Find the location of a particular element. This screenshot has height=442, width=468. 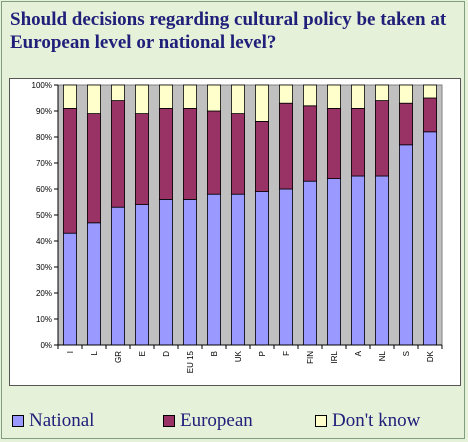

x-tick-label: D is located at coordinates (166, 354).